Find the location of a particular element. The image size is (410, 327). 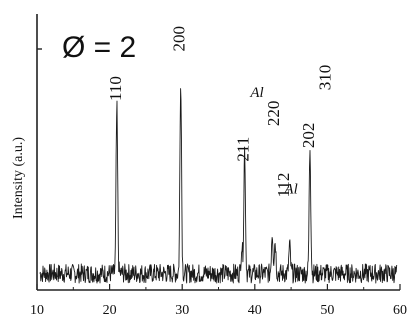

peak-index-label: 310 is located at coordinates (325, 78).